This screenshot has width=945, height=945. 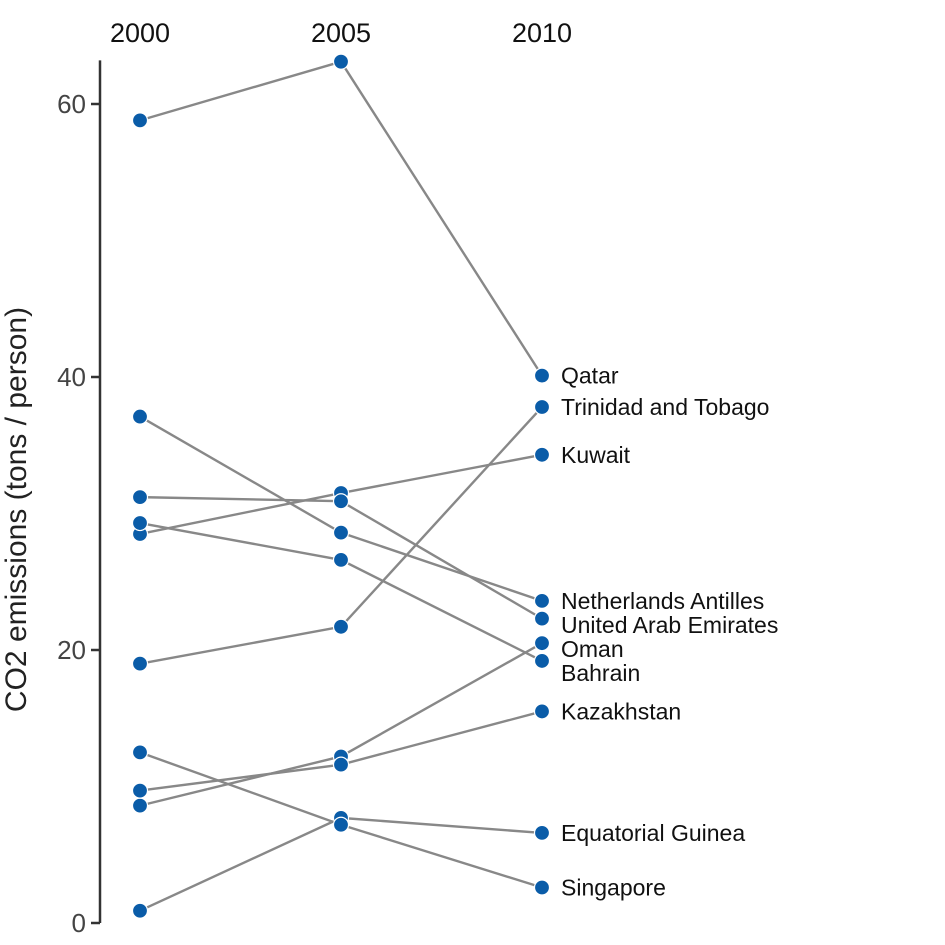 What do you see at coordinates (78, 513) in the screenshot?
I see `y-ticks: 0 20 40 60` at bounding box center [78, 513].